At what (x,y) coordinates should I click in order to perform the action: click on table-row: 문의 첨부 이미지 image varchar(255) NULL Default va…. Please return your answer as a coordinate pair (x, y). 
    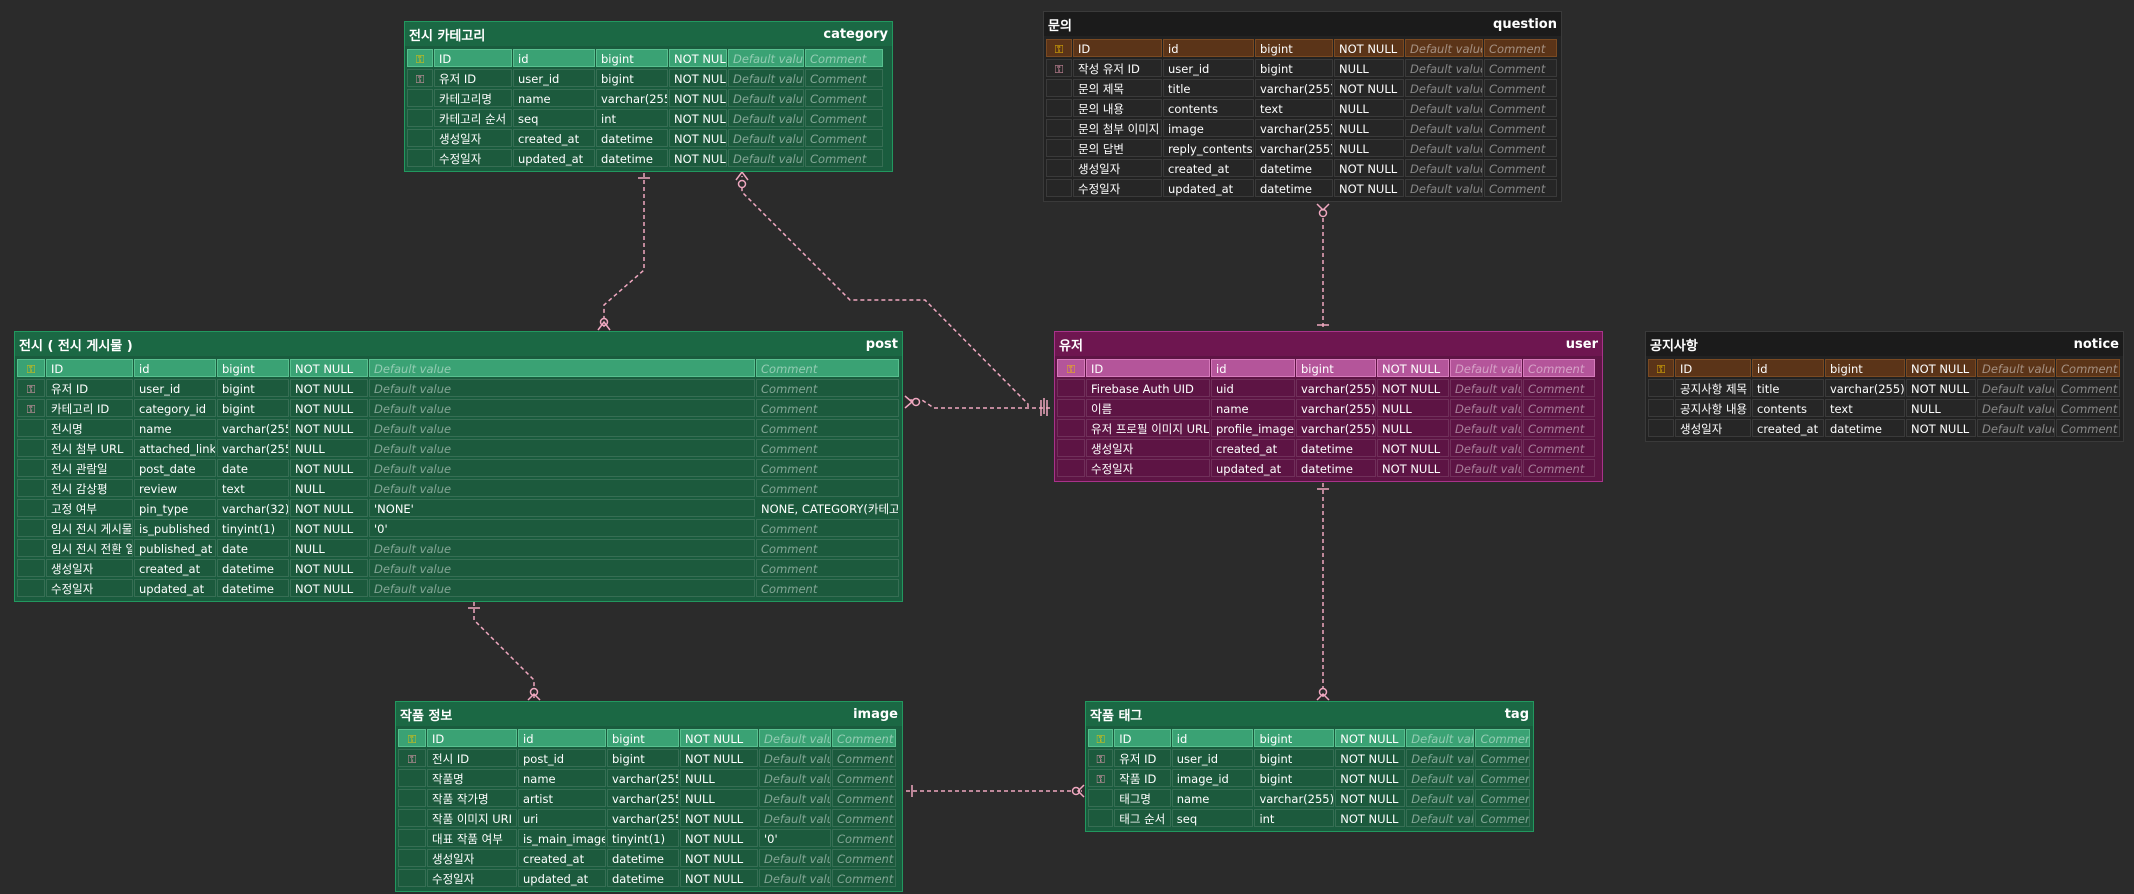
    Looking at the image, I should click on (1302, 128).